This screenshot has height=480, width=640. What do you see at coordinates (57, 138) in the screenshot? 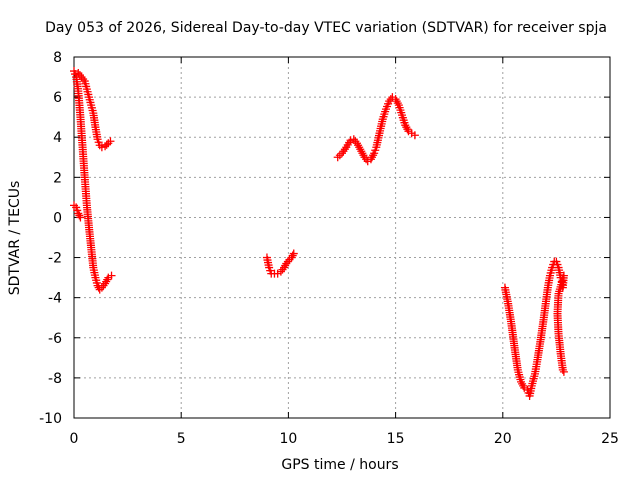
I see `y-tick-label: 4` at bounding box center [57, 138].